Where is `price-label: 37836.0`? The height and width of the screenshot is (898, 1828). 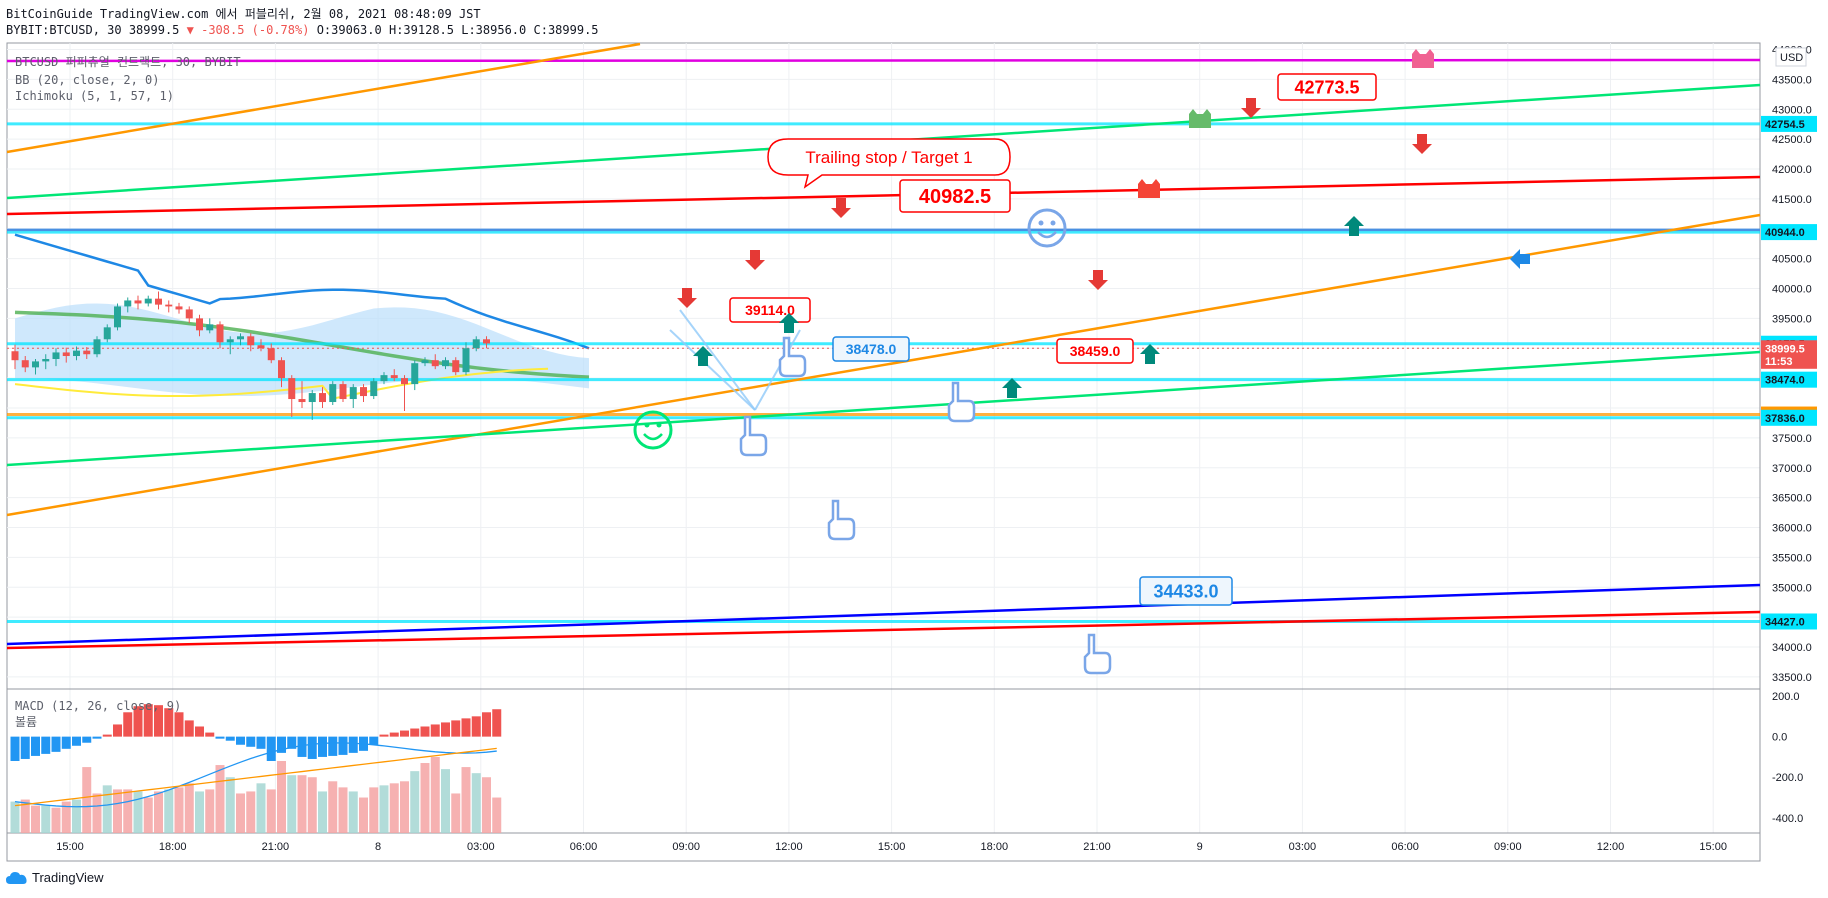
price-label: 37836.0 is located at coordinates (1785, 419).